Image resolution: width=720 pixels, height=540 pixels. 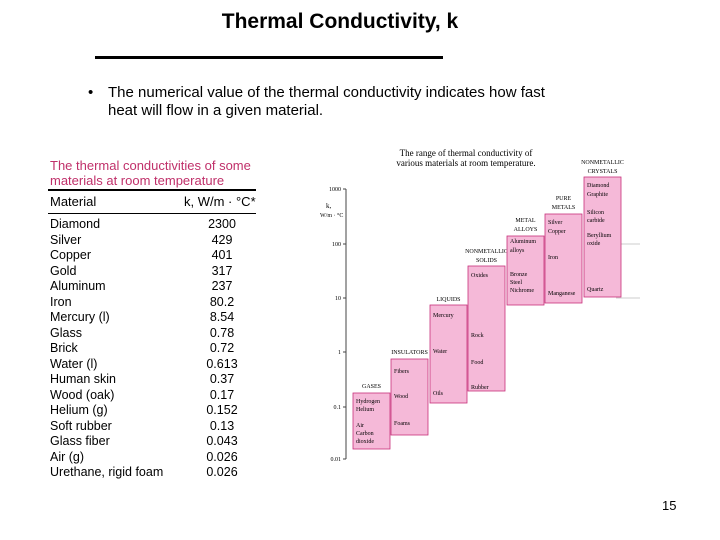 I want to click on table-row: Air (g) 0.026, so click(x=153, y=458).